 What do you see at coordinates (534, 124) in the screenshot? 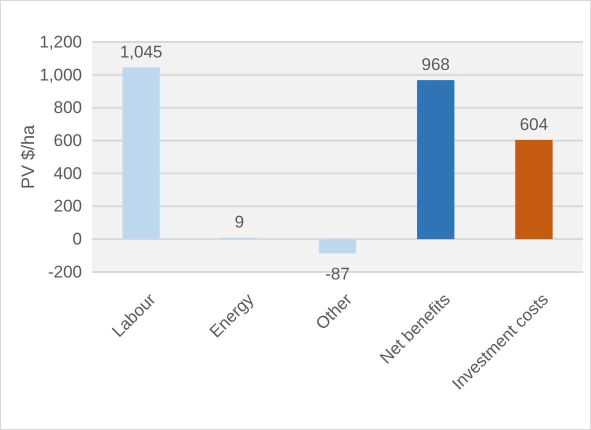
I see `data-label: 604` at bounding box center [534, 124].